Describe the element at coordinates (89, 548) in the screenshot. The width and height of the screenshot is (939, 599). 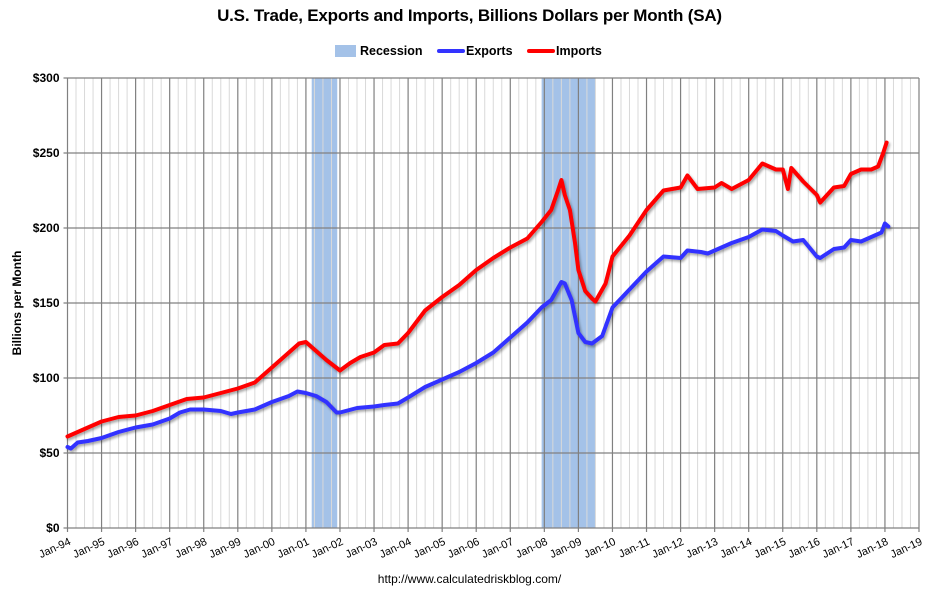
I see `x-tick-label: Jan-95` at that location.